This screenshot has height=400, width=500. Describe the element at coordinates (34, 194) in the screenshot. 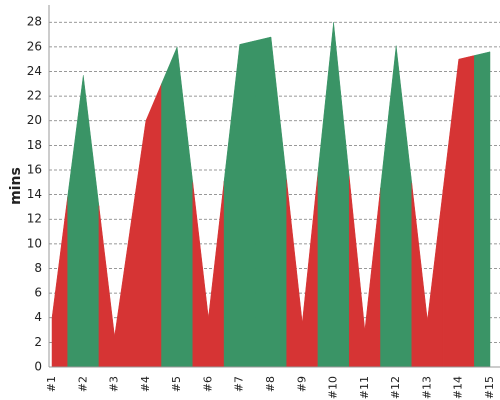

I see `y-tick-label: 14` at that location.